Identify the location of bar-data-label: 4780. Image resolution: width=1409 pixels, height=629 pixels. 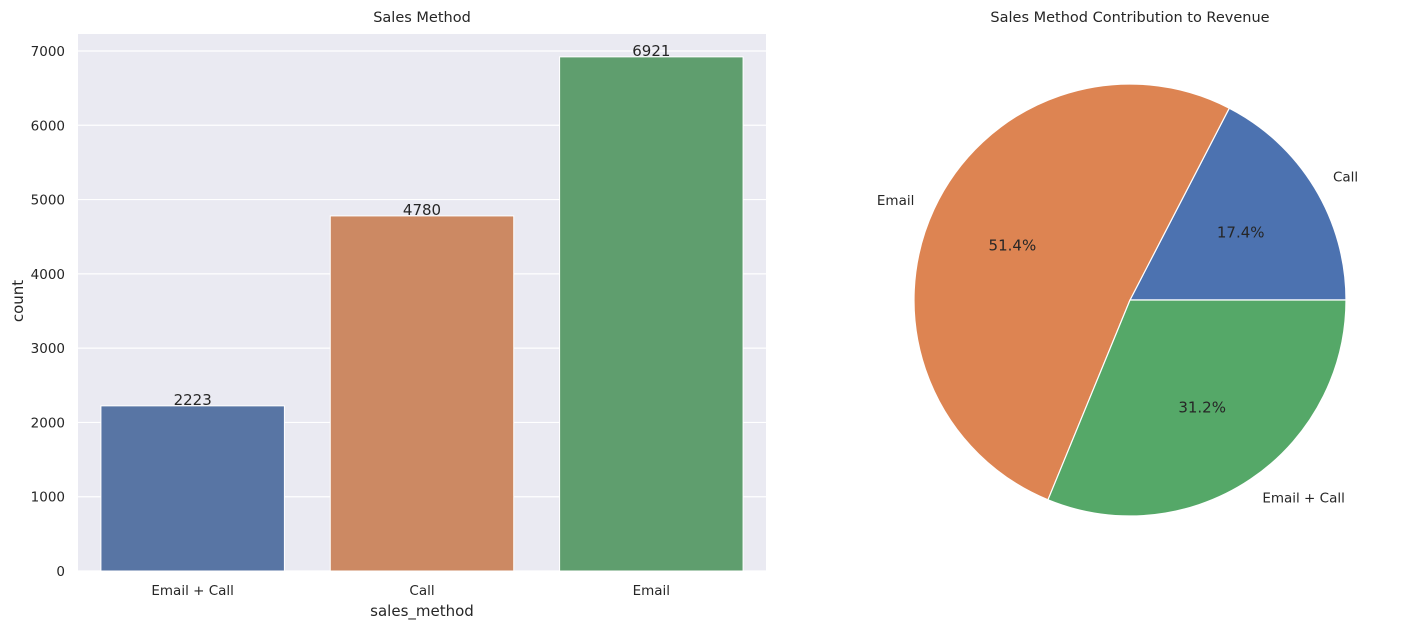
(422, 210).